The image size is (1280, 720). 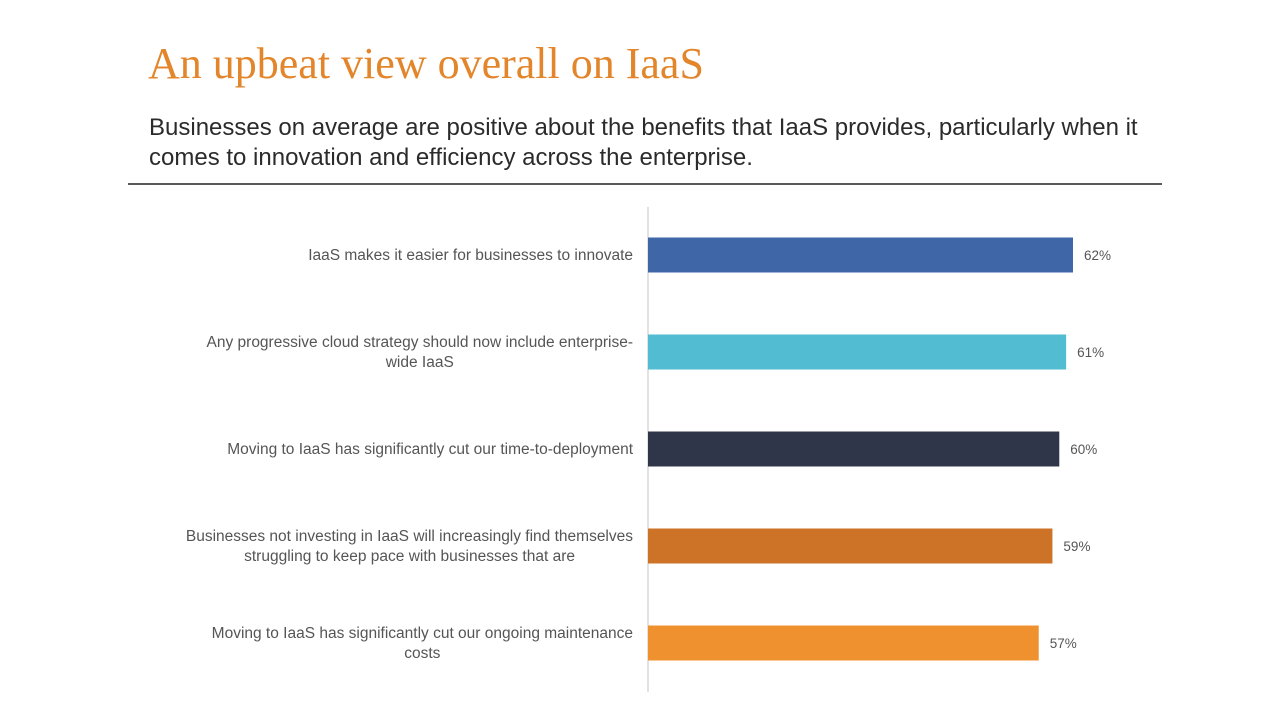 What do you see at coordinates (645, 184) in the screenshot?
I see `subtitle-divider` at bounding box center [645, 184].